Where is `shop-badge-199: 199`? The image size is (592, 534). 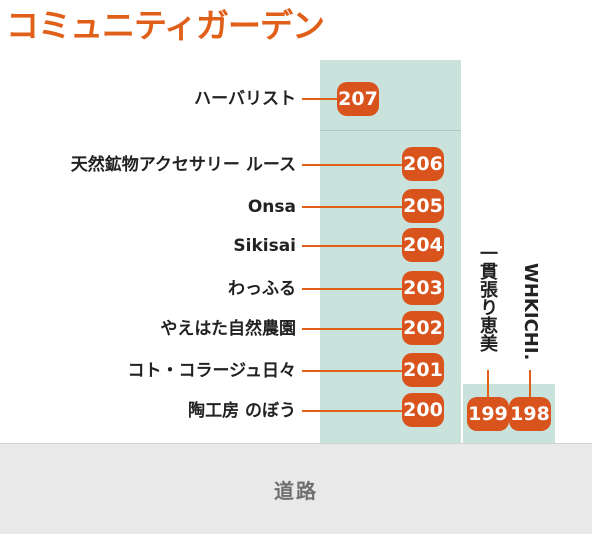 shop-badge-199: 199 is located at coordinates (488, 414).